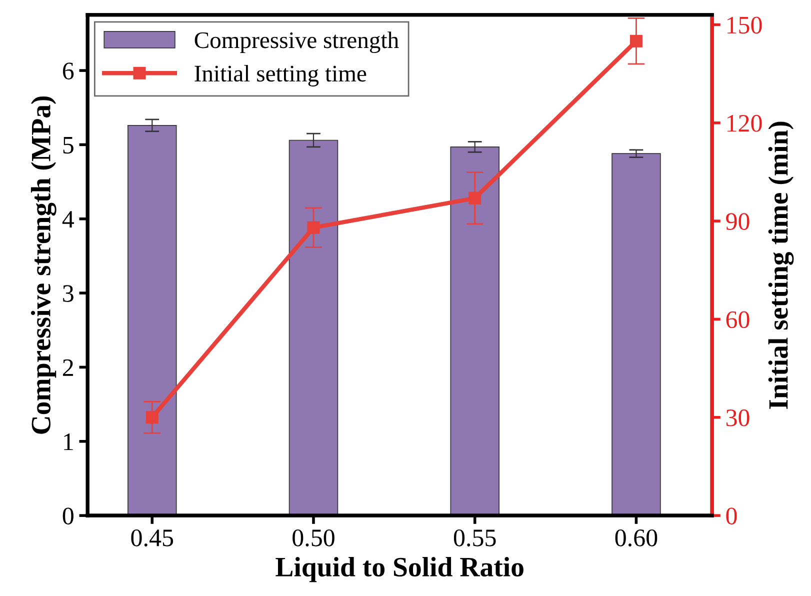 This screenshot has height=596, width=811. I want to click on y-tick-label: 0, so click(68, 516).